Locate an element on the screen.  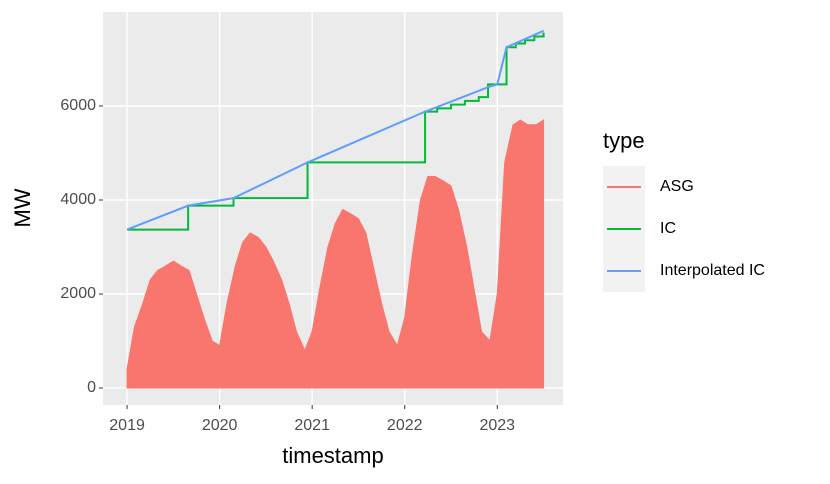
x-tick-label: 2020 is located at coordinates (220, 425).